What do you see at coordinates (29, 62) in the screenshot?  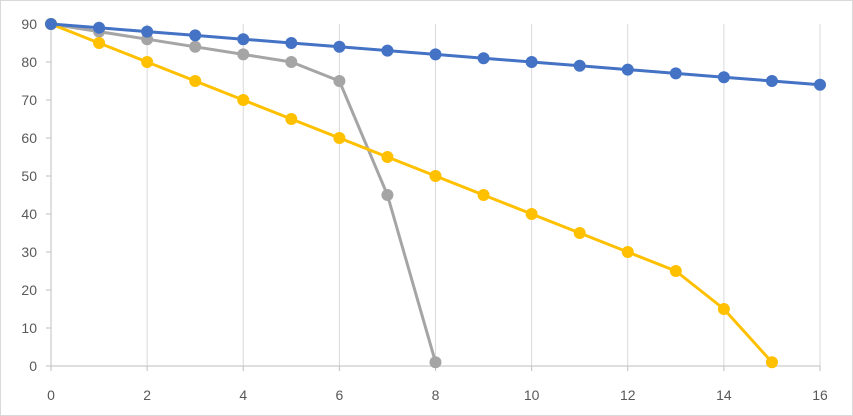 I see `y-tick-label: 80` at bounding box center [29, 62].